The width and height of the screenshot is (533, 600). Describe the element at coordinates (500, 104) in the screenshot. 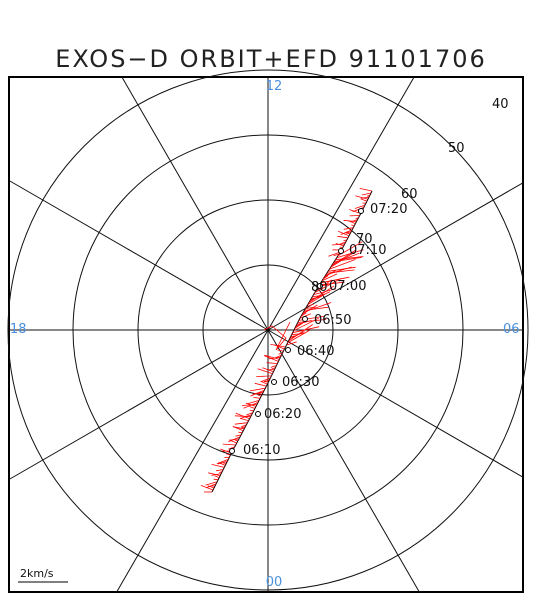

I see `latitude-label-40: 40` at that location.